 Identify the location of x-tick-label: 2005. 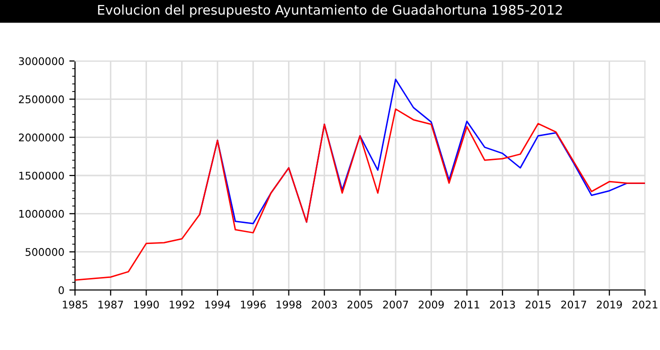
(360, 304).